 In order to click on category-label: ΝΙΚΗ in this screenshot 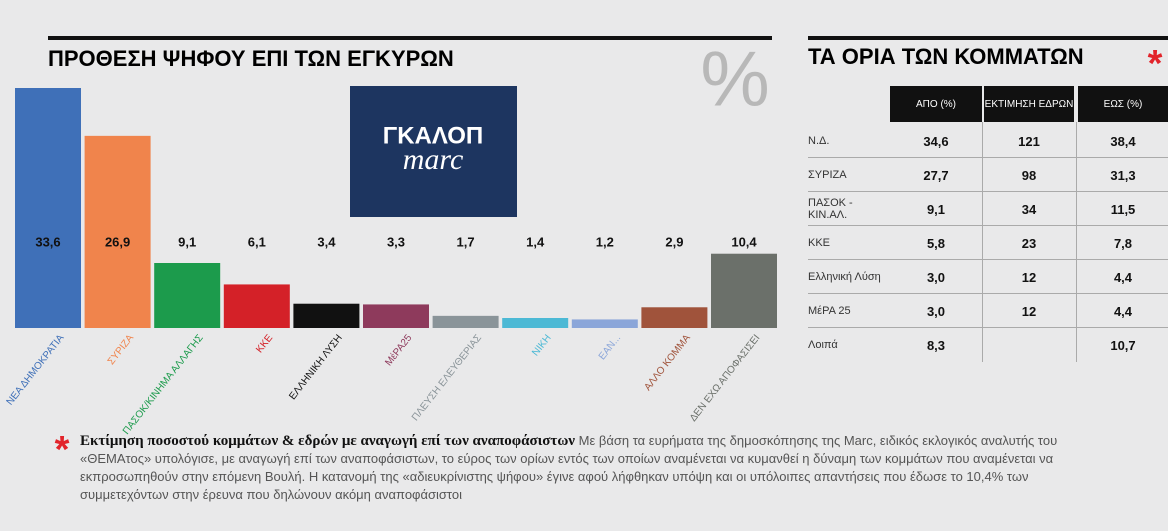, I will do `click(541, 346)`.